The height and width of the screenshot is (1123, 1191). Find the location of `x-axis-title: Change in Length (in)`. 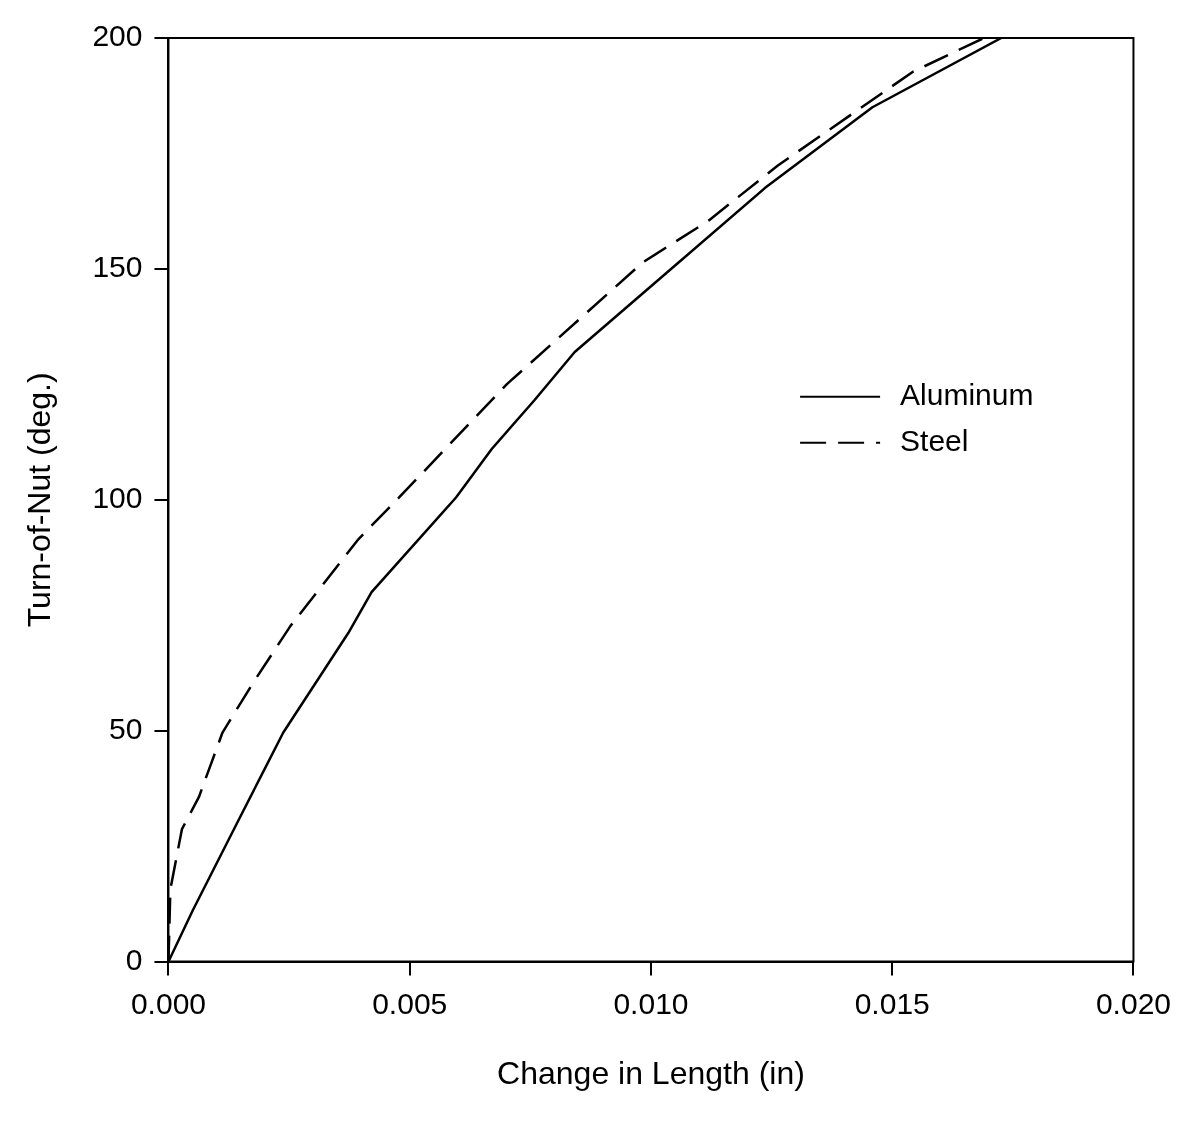

x-axis-title: Change in Length (in) is located at coordinates (651, 1072).